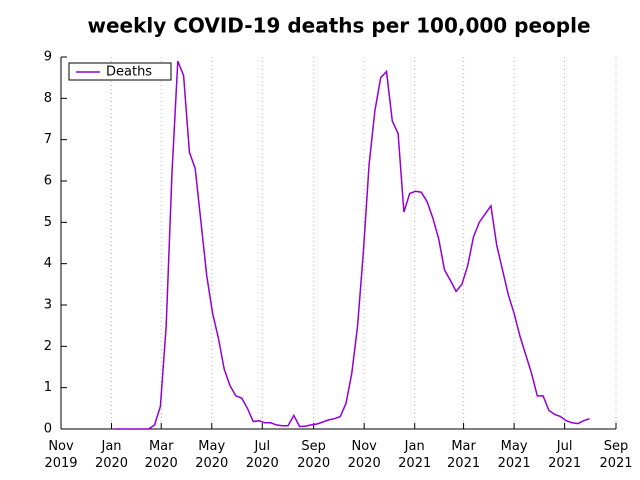 The height and width of the screenshot is (480, 640). I want to click on legend-box, so click(120, 71).